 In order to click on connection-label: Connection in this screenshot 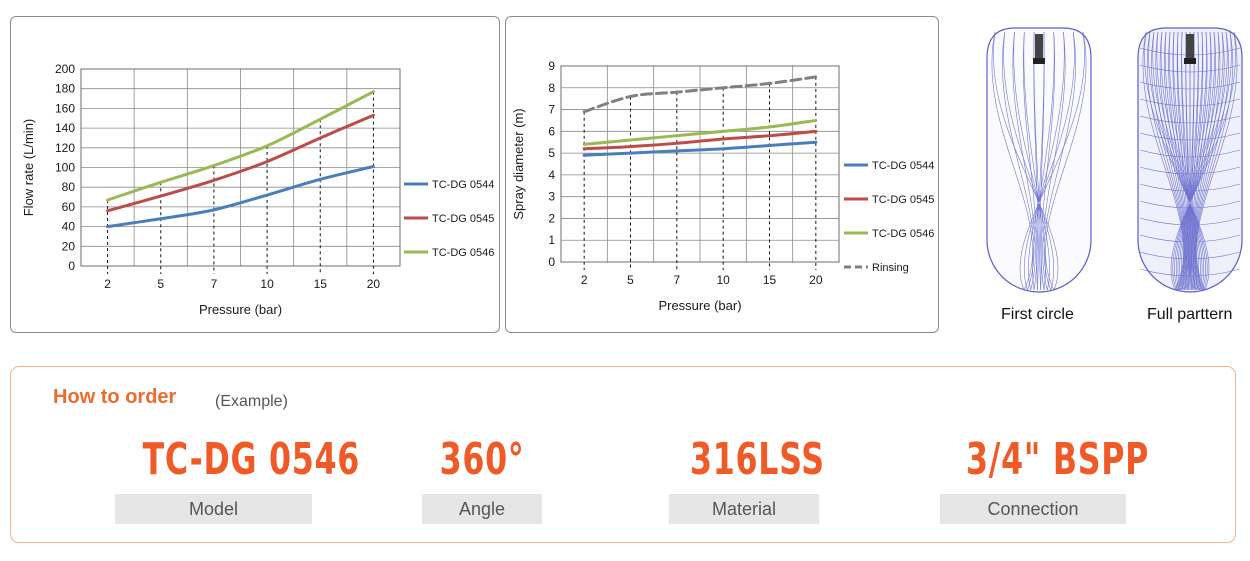, I will do `click(1033, 509)`.